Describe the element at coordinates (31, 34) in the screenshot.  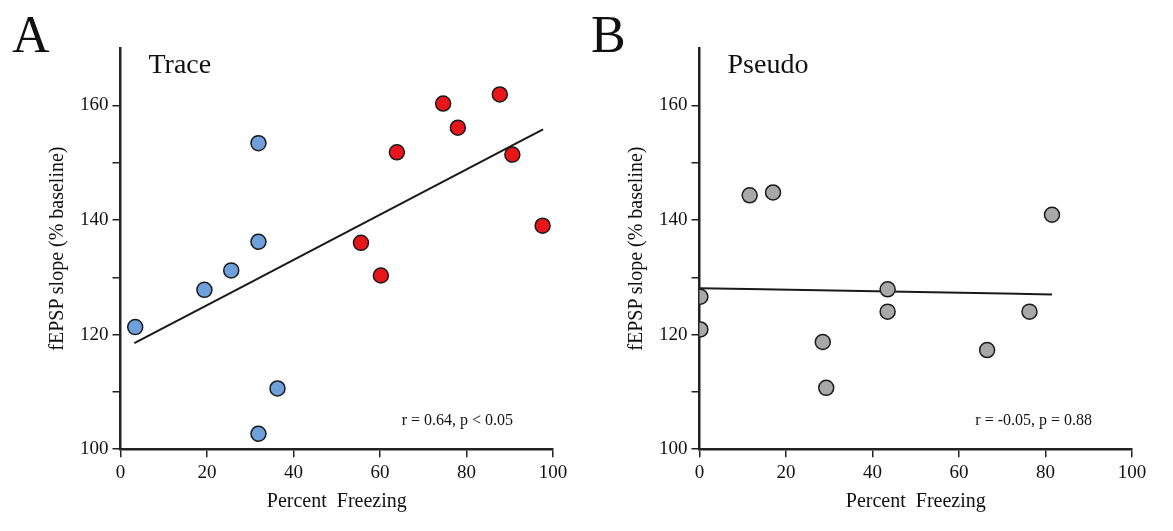
I see `chart-title: A` at that location.